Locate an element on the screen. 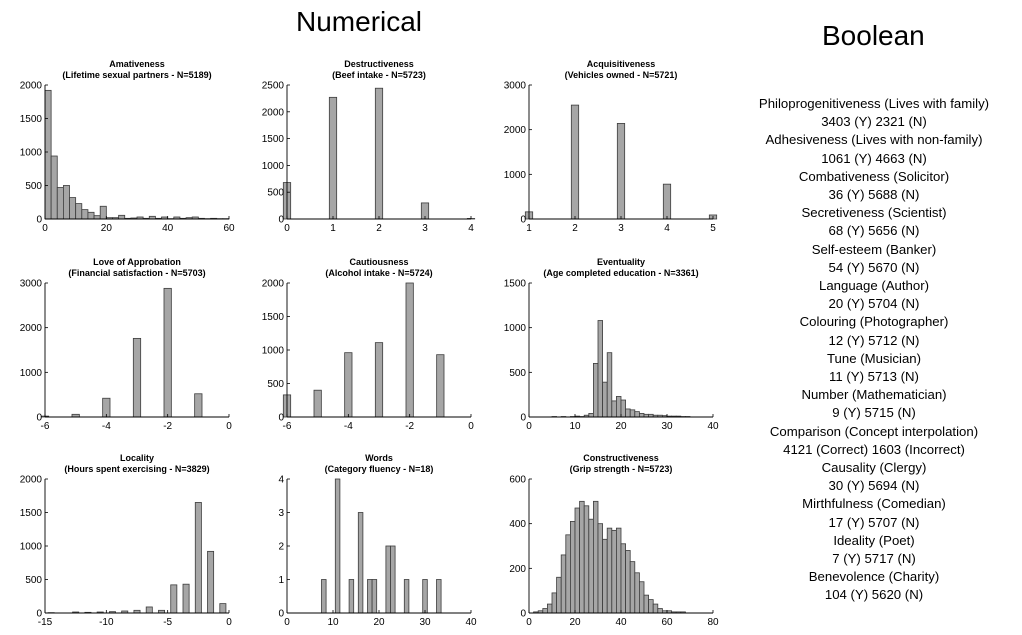 The height and width of the screenshot is (635, 1022). y-tick-label: 200 is located at coordinates (517, 569).